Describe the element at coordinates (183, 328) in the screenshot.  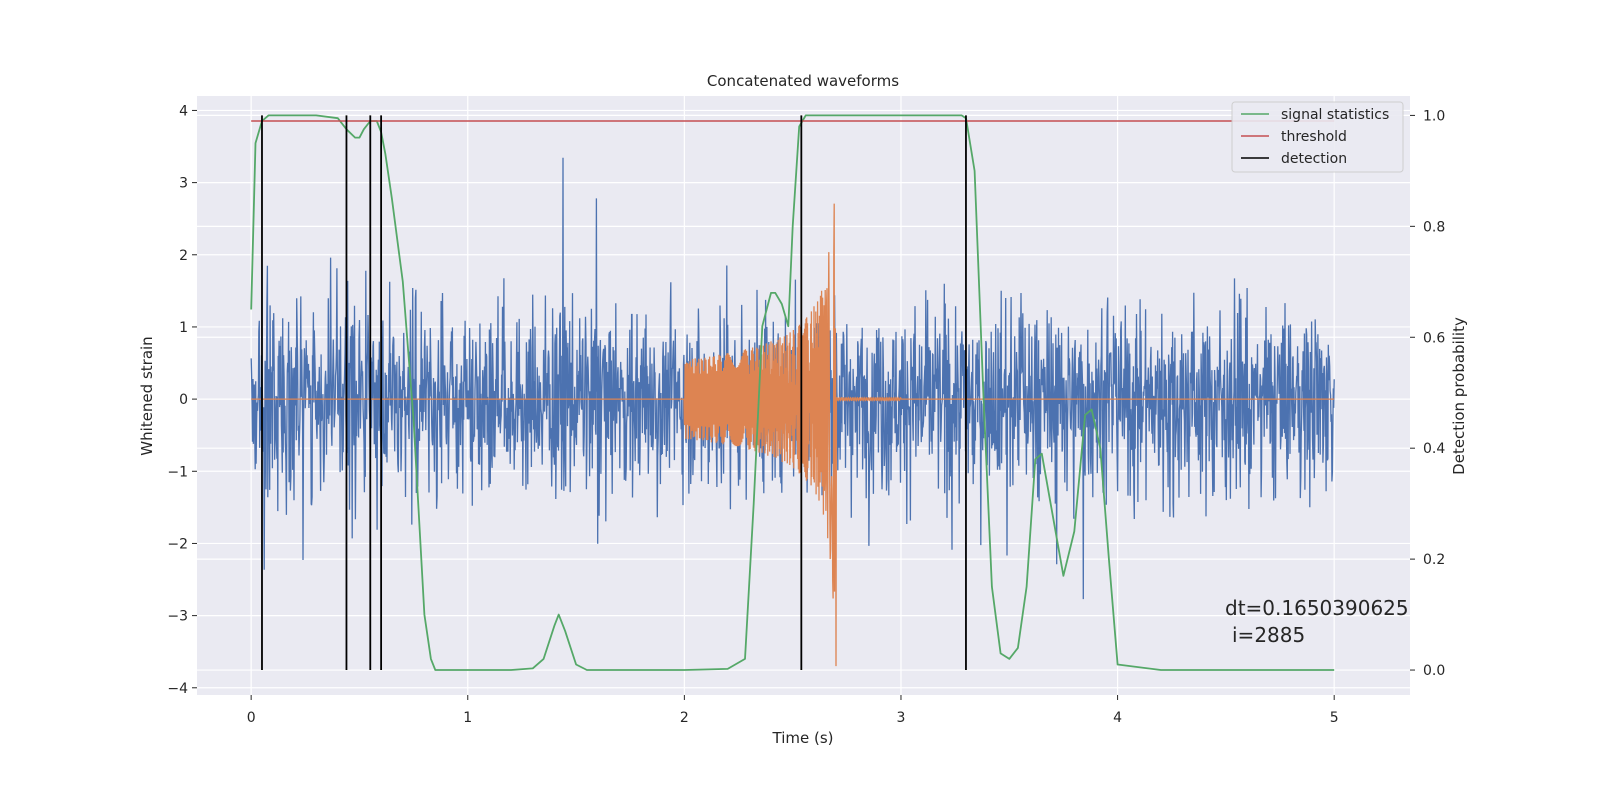
I see `y-tick-label: 1` at that location.